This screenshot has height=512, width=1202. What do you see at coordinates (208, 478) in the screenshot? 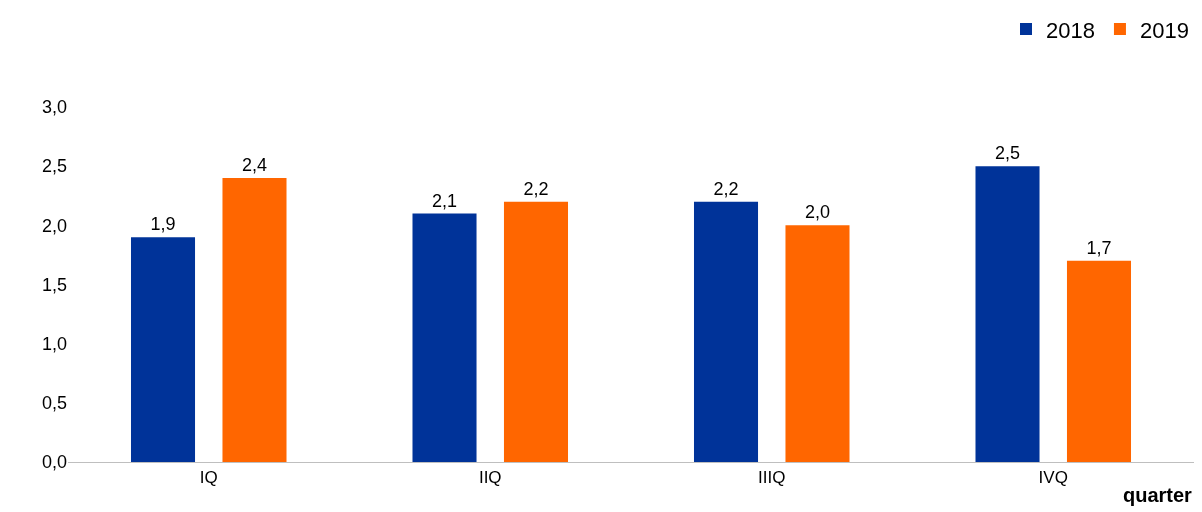
I see `x-tick-label: IQ` at bounding box center [208, 478].